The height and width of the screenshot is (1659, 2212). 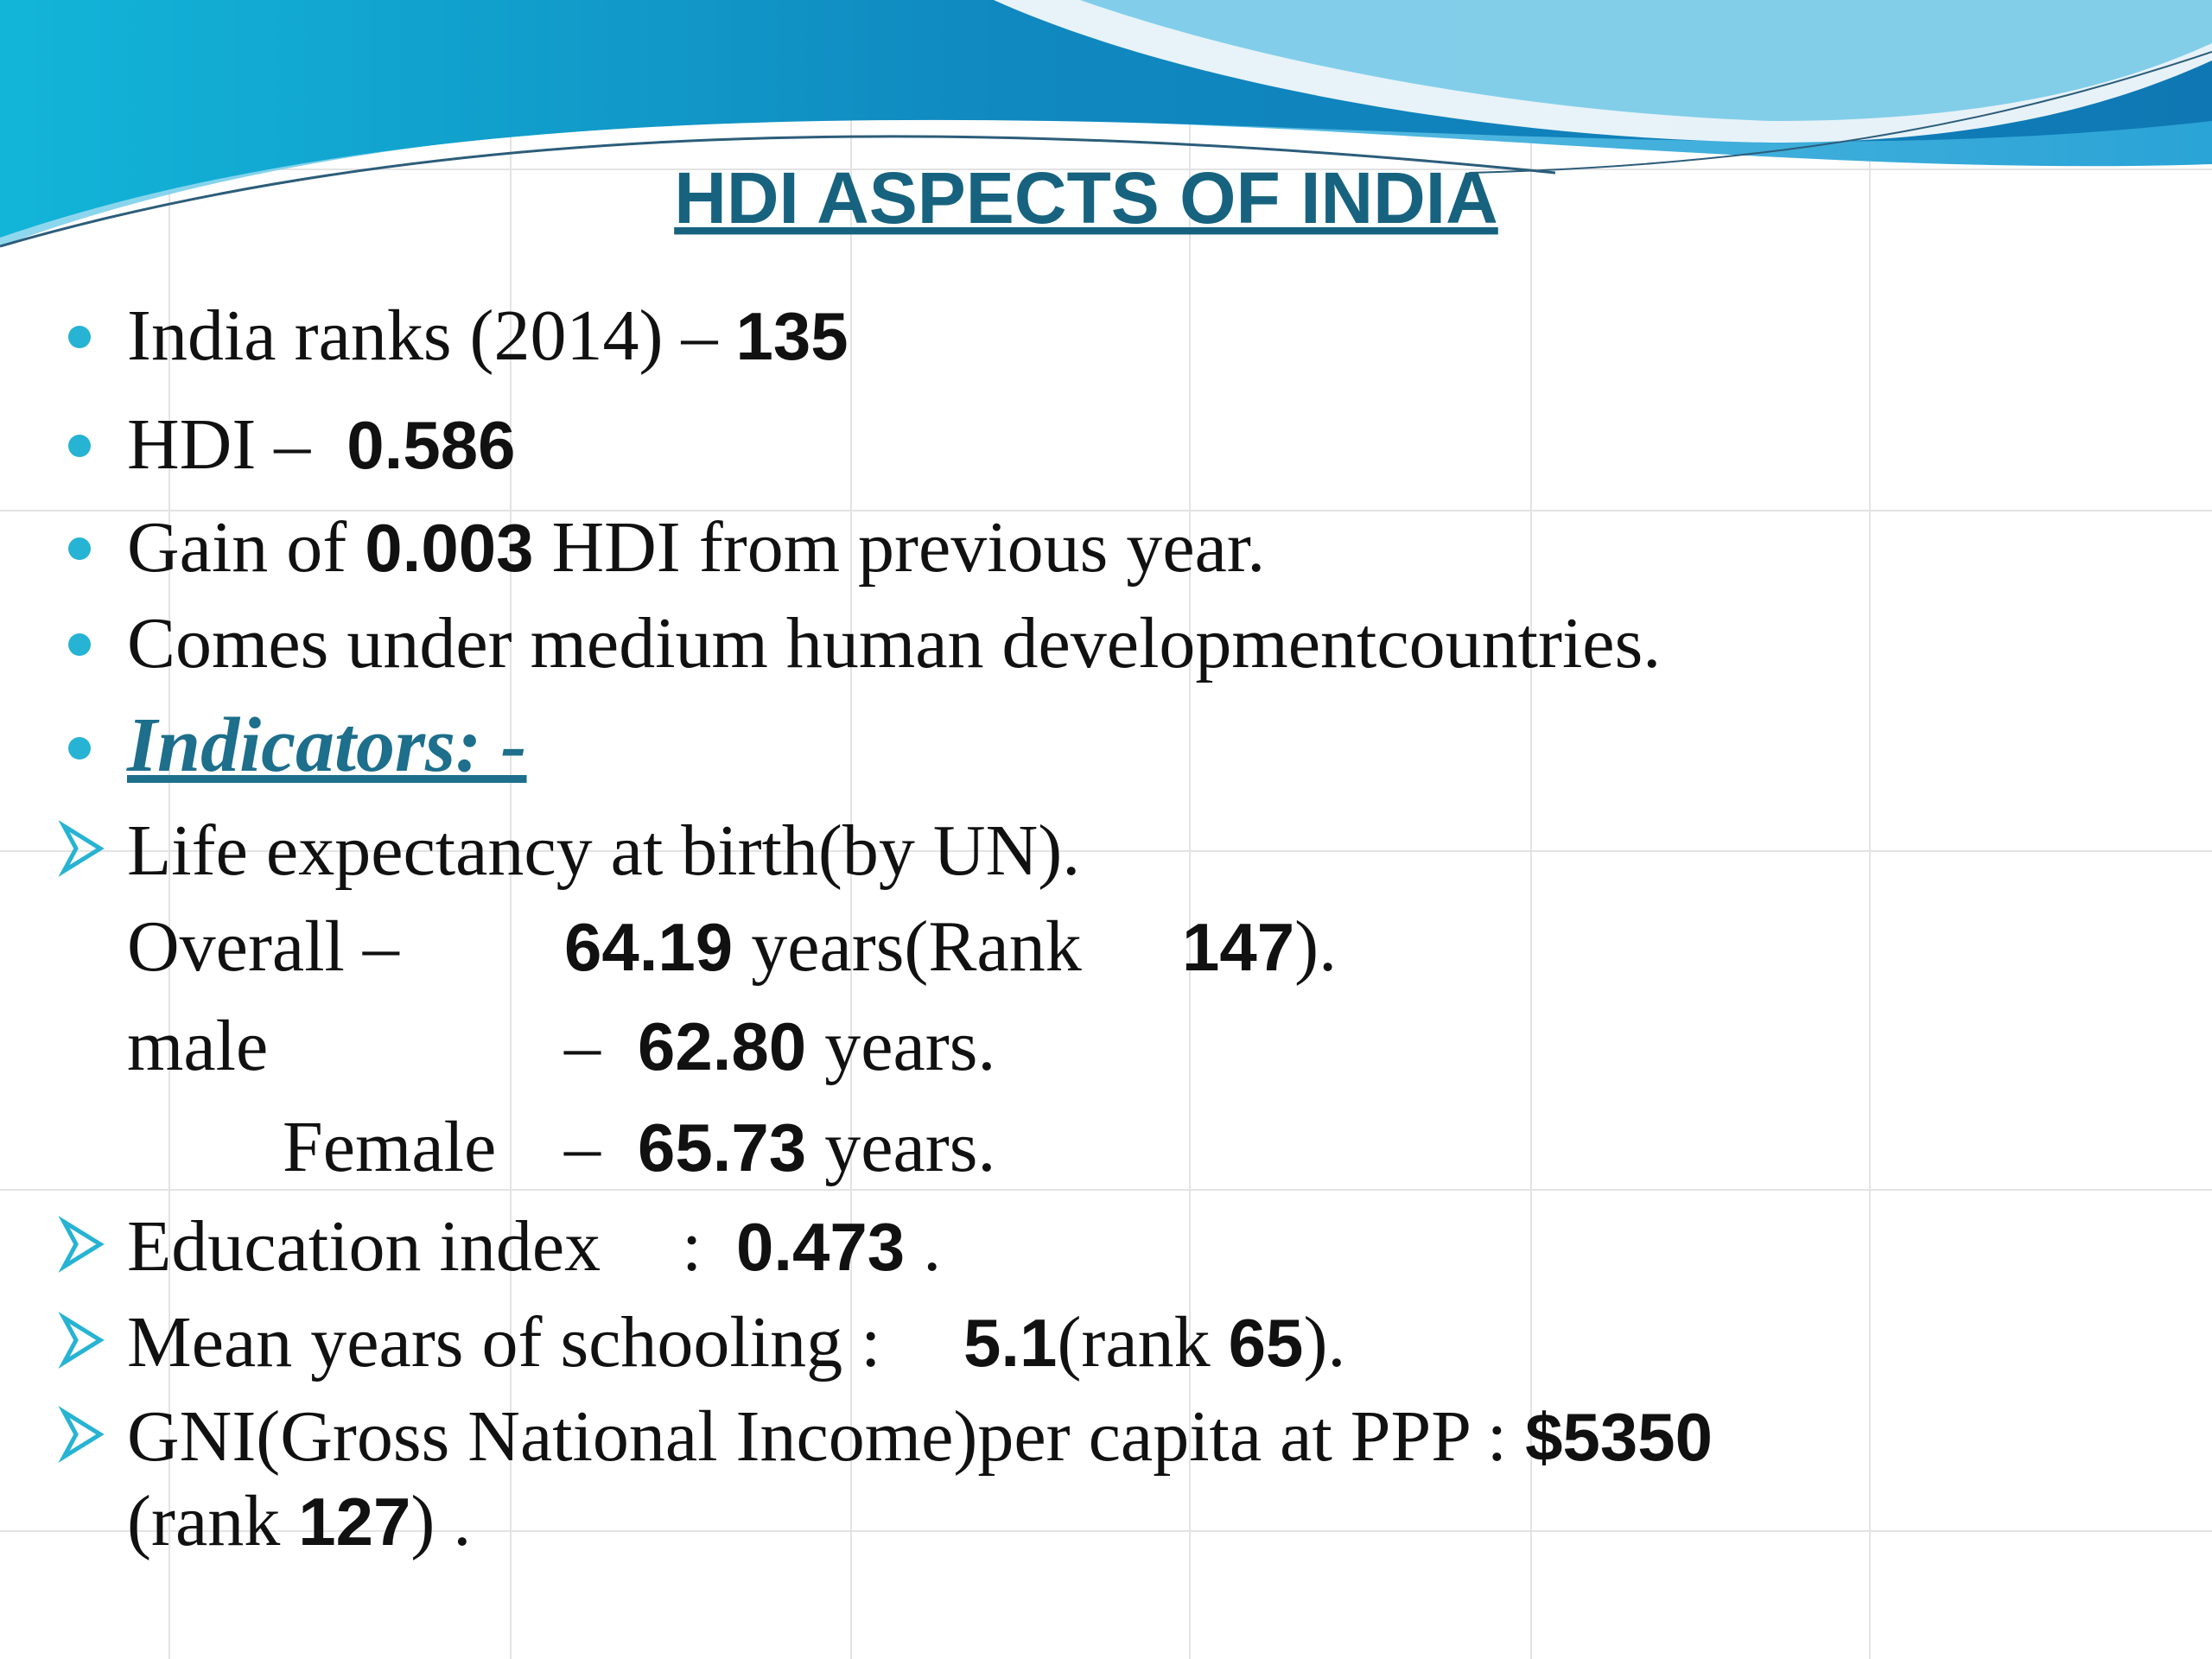 What do you see at coordinates (561, 1046) in the screenshot?
I see `line-text: male –62.80 years.` at bounding box center [561, 1046].